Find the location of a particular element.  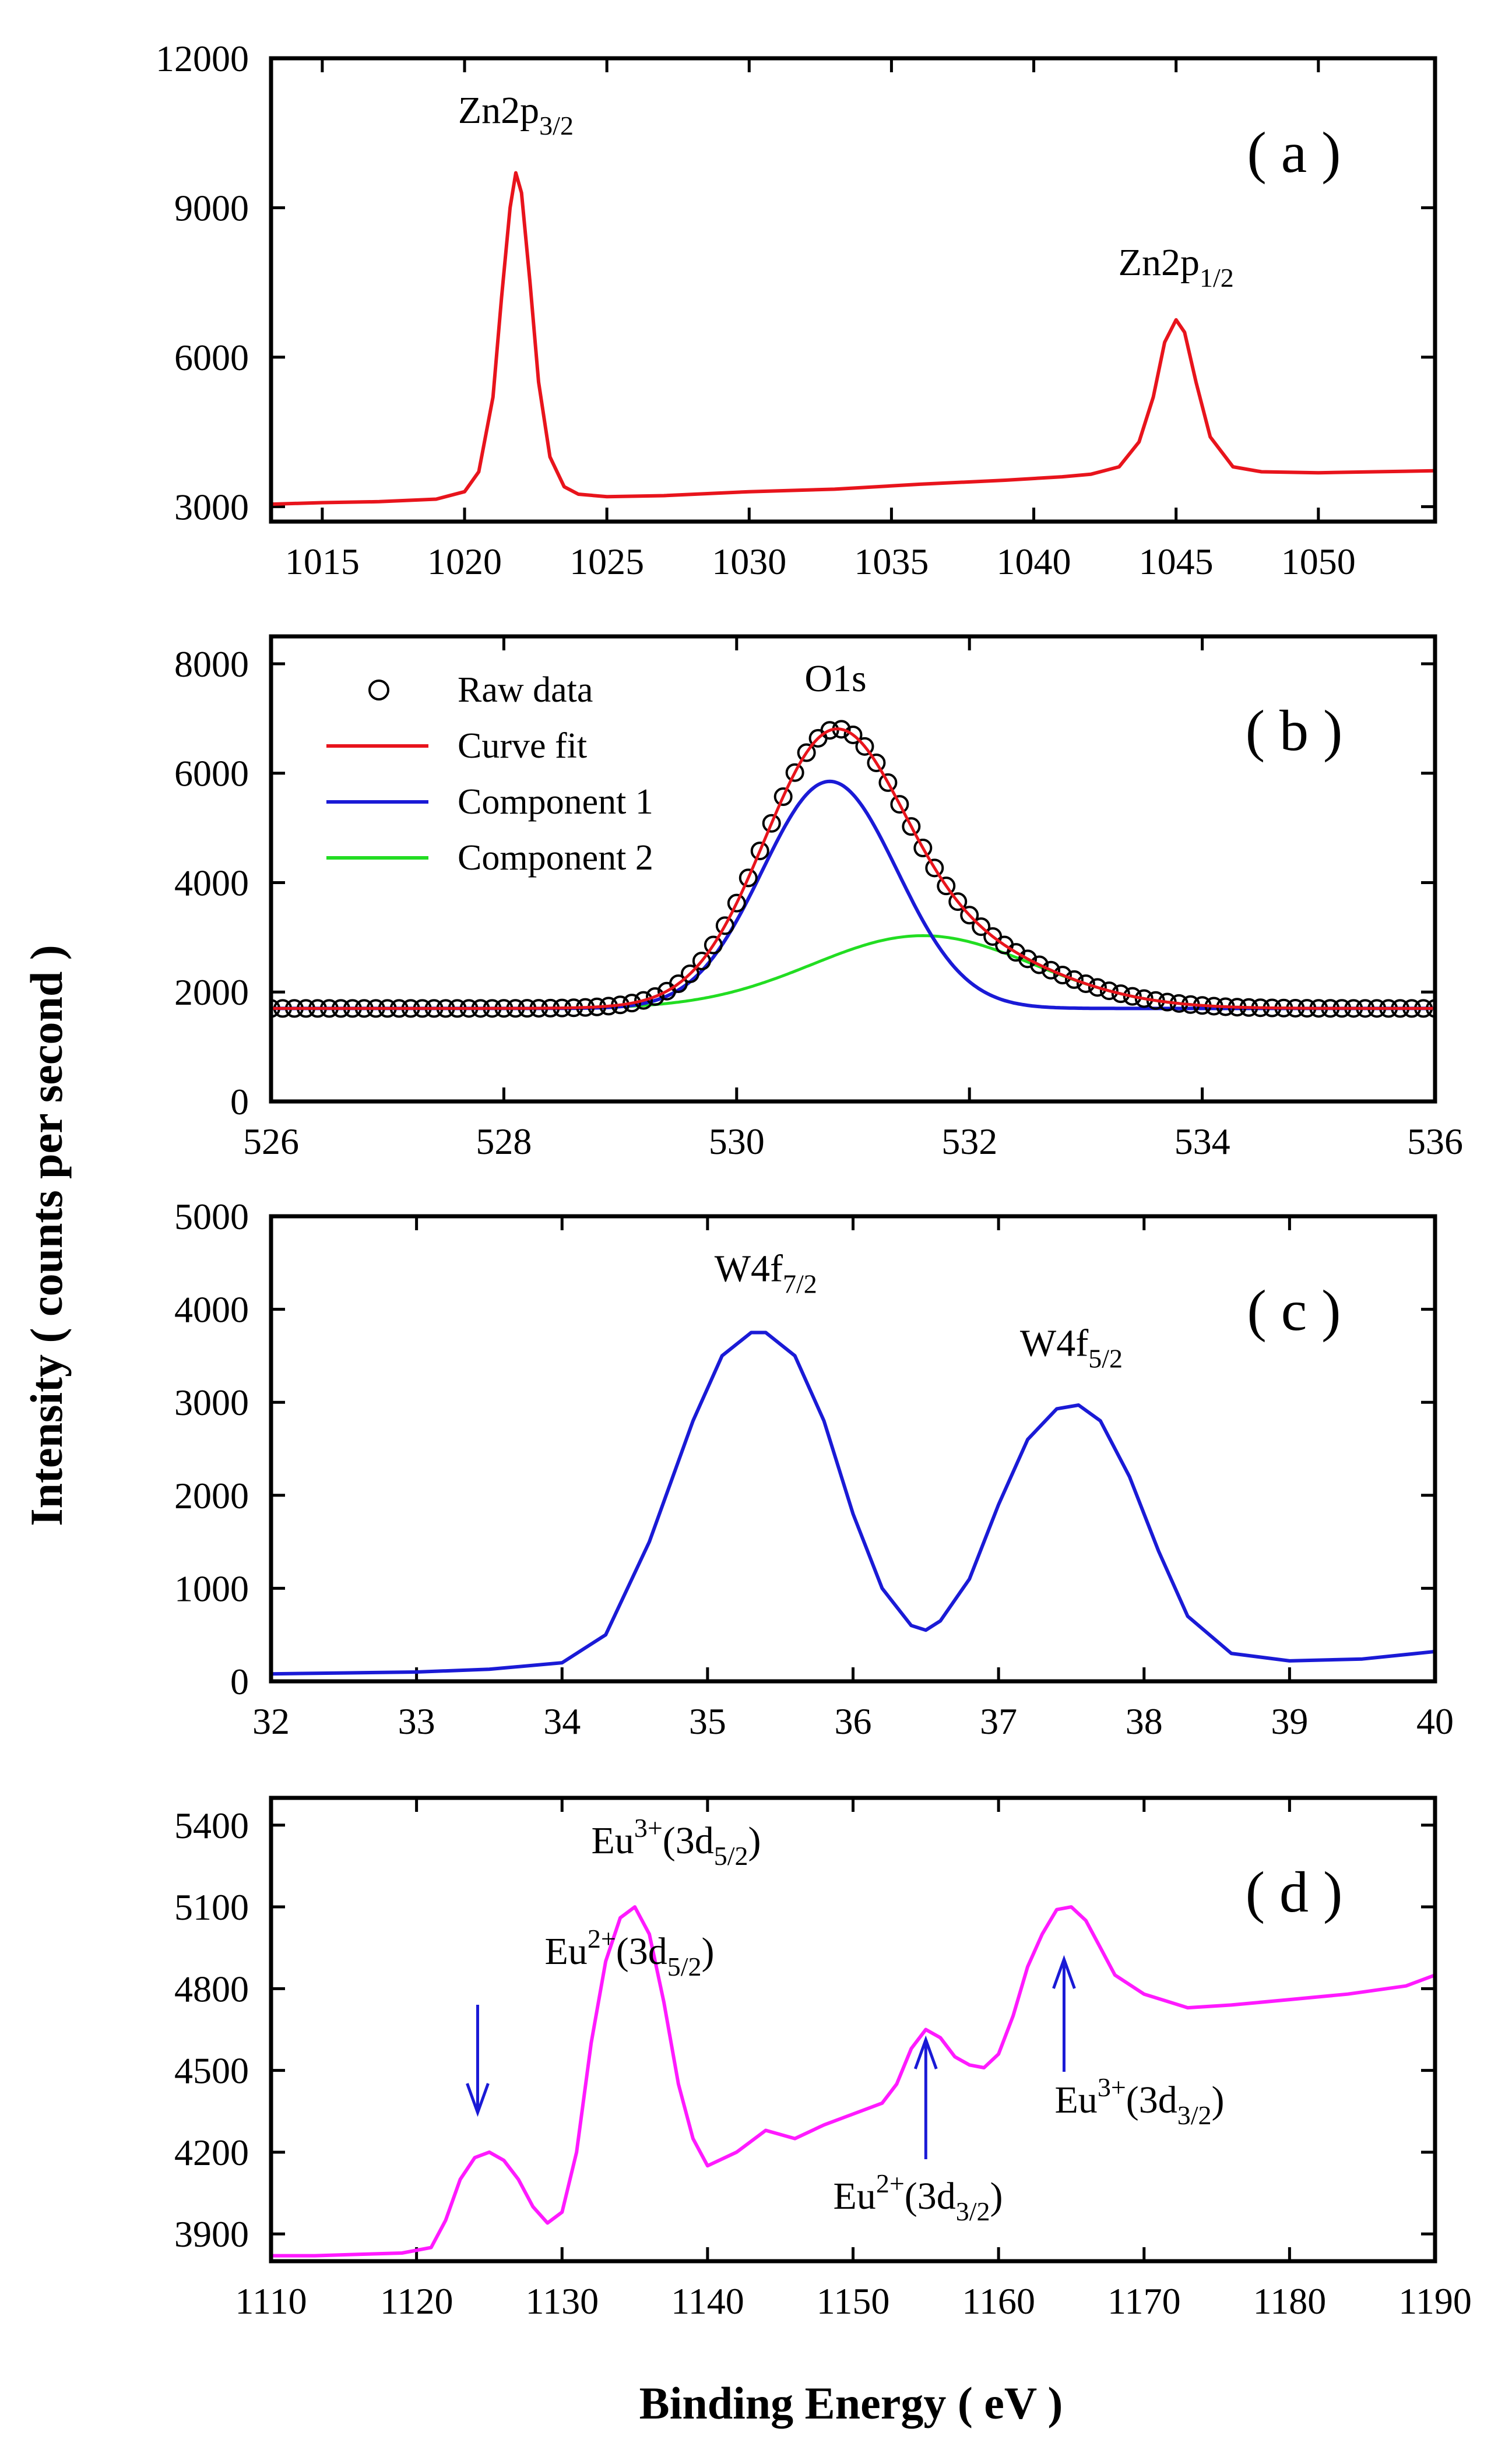

y-tick-label: 3900 is located at coordinates (212, 2234).